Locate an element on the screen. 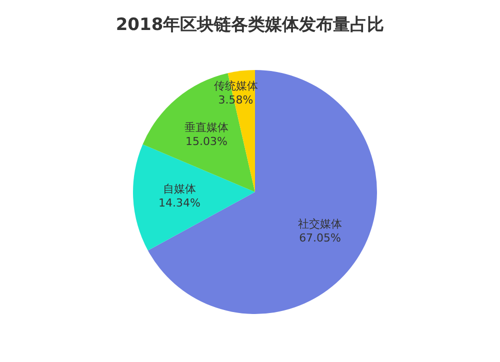  slice-label: 垂直媒体 is located at coordinates (206, 127).